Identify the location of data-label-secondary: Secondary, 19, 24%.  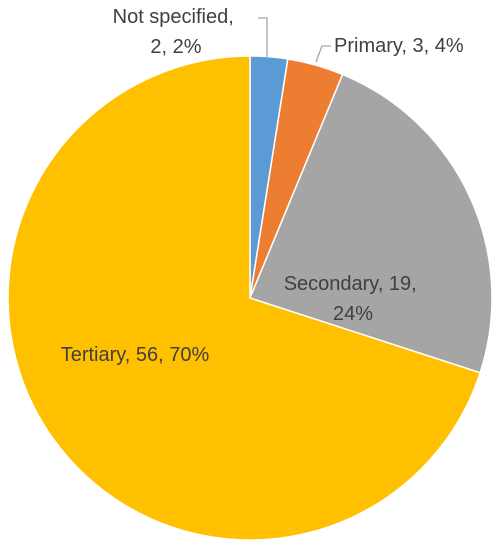
(353, 299).